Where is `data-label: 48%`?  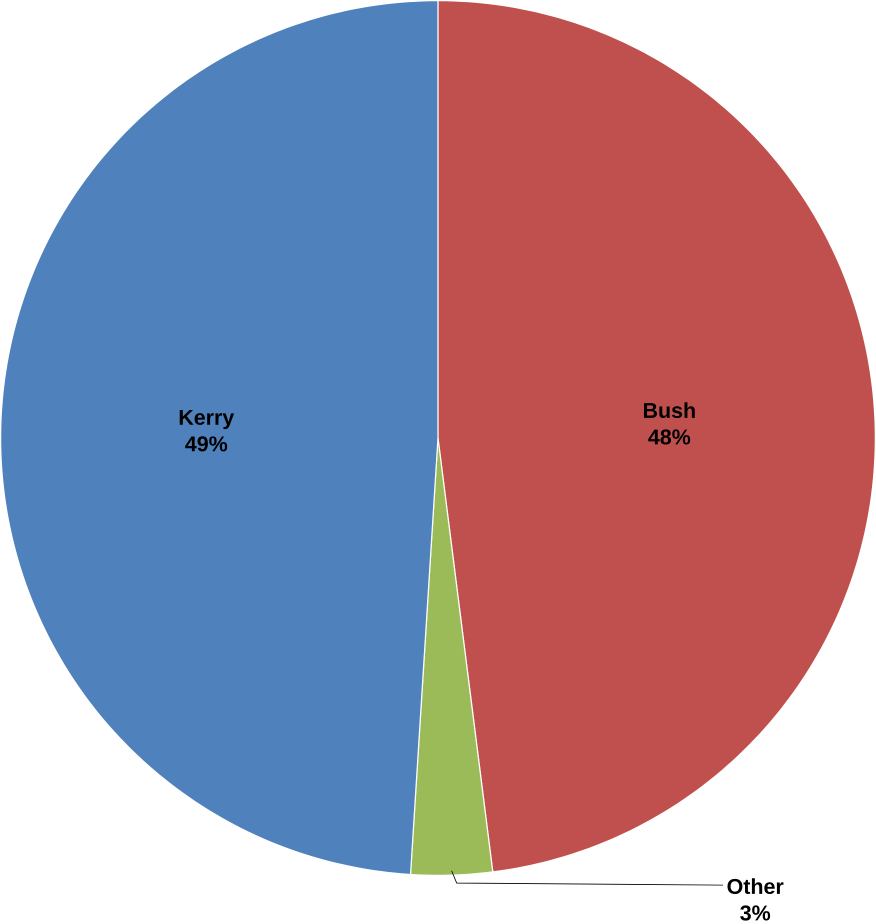 data-label: 48% is located at coordinates (669, 437).